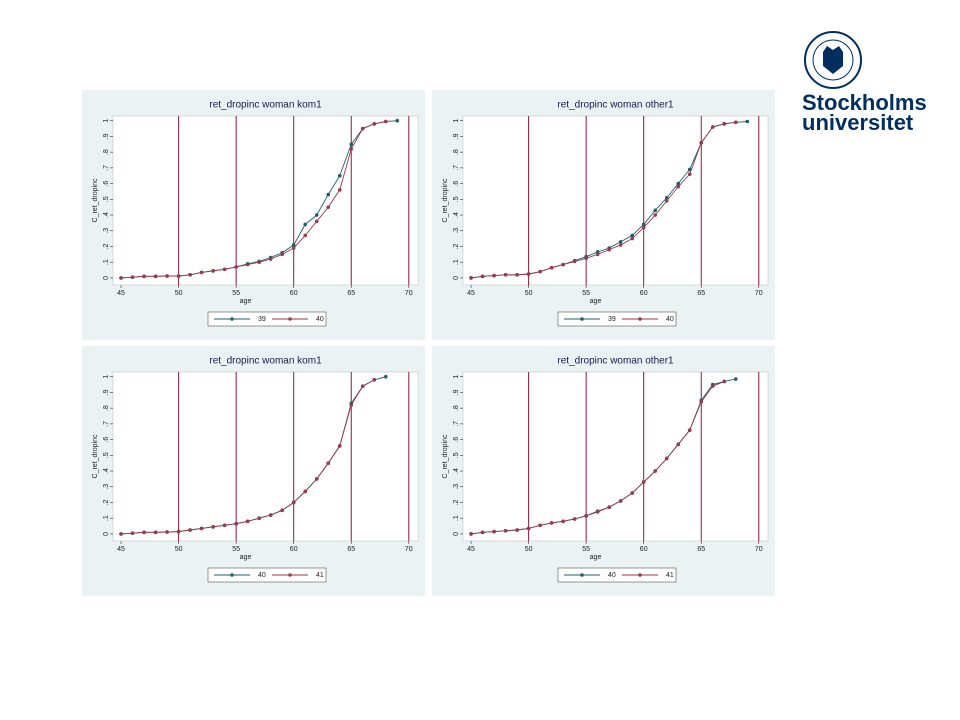 This screenshot has width=960, height=720. Describe the element at coordinates (351, 293) in the screenshot. I see `x-tick-label: 65` at that location.